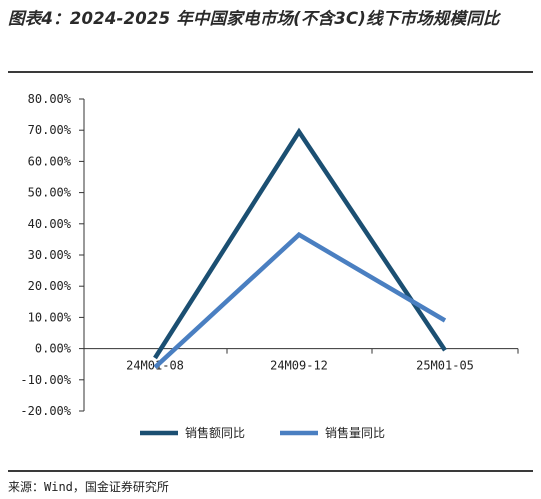 The width and height of the screenshot is (541, 499). What do you see at coordinates (50, 224) in the screenshot?
I see `y-tick-label: 40.00%` at bounding box center [50, 224].